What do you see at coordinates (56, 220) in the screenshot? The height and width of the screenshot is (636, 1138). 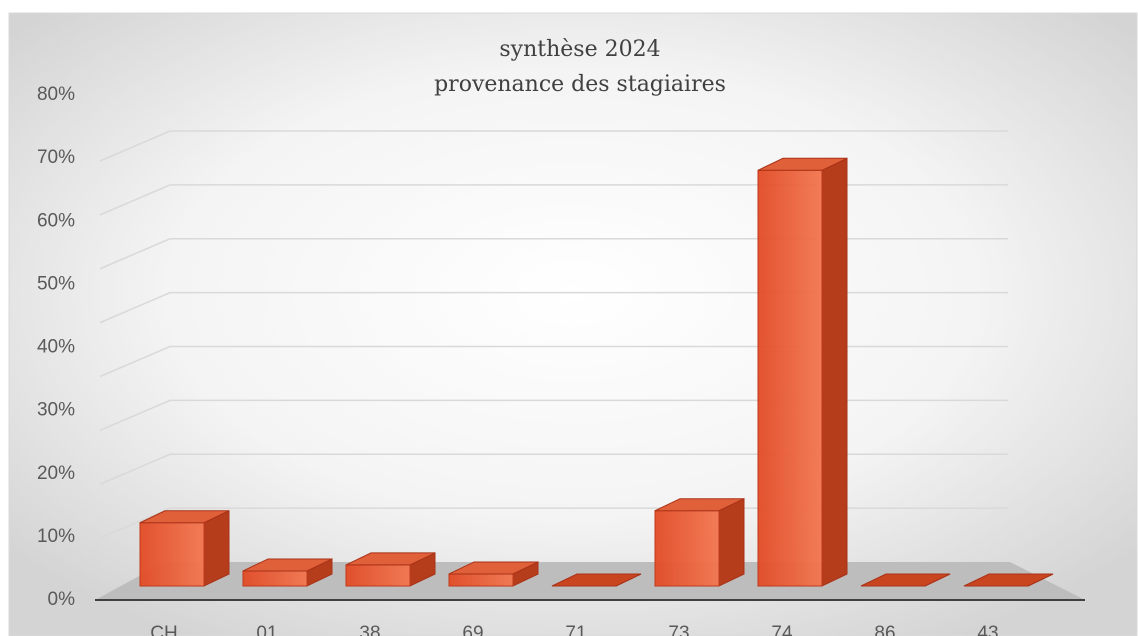 I see `y-tick-label: 60%` at bounding box center [56, 220].